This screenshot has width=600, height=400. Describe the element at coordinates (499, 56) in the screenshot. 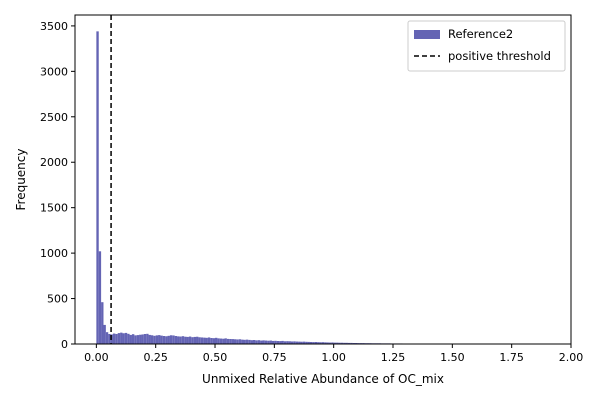

I see `legend-label-threshold: positive threshold` at that location.